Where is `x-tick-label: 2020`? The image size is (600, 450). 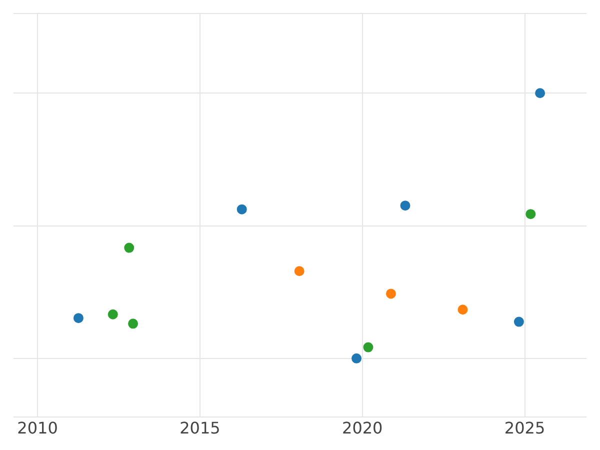
x-tick-label: 2020 is located at coordinates (362, 428).